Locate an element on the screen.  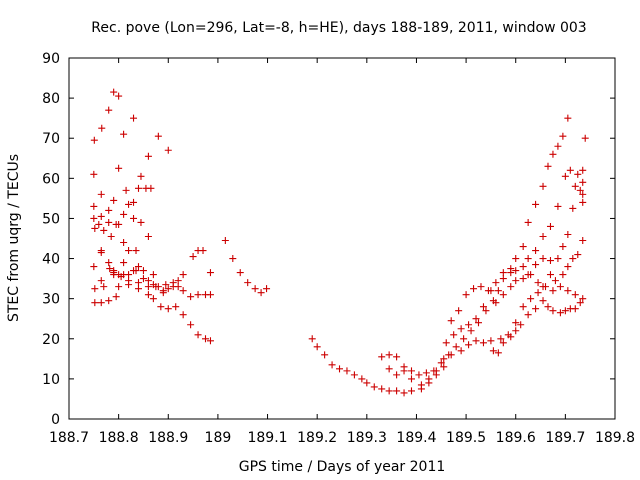
x-tick-label: 189.6 is located at coordinates (516, 438).